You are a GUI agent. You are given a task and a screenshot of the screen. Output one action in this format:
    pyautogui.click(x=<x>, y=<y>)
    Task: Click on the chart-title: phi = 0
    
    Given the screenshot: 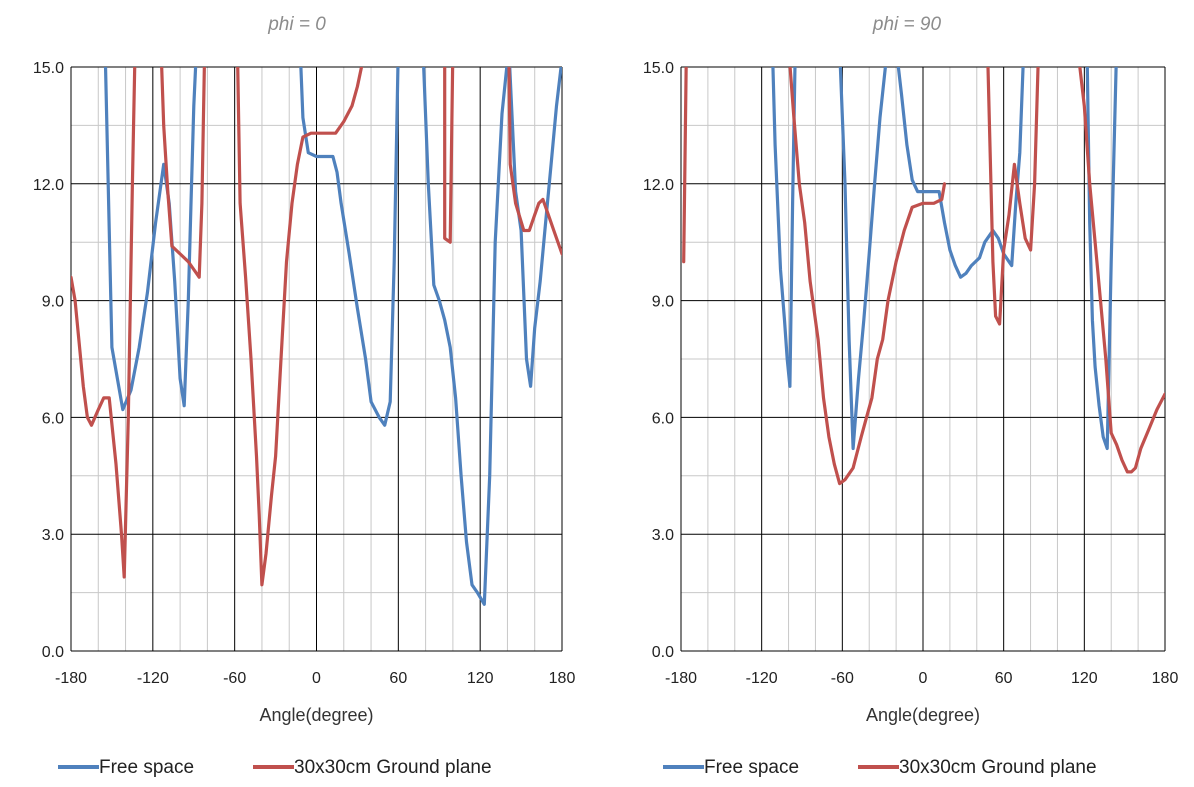 What is the action you would take?
    pyautogui.click(x=296, y=24)
    